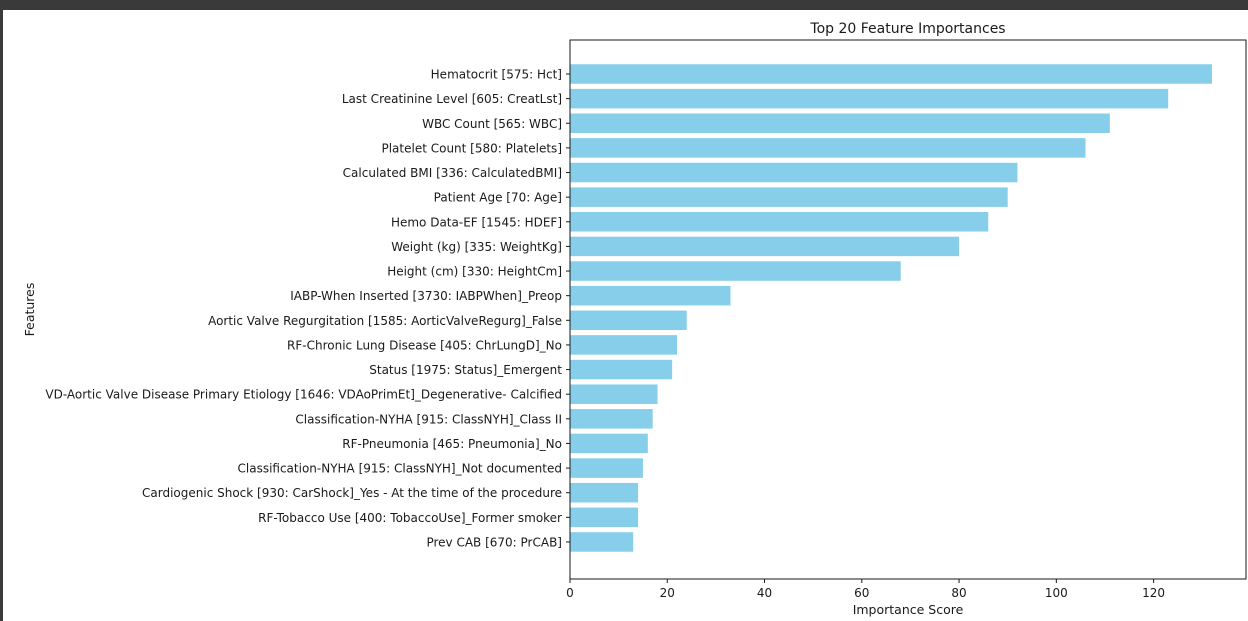  Describe the element at coordinates (492, 124) in the screenshot. I see `y-tick-label: WBC Count [565: WBC]` at that location.